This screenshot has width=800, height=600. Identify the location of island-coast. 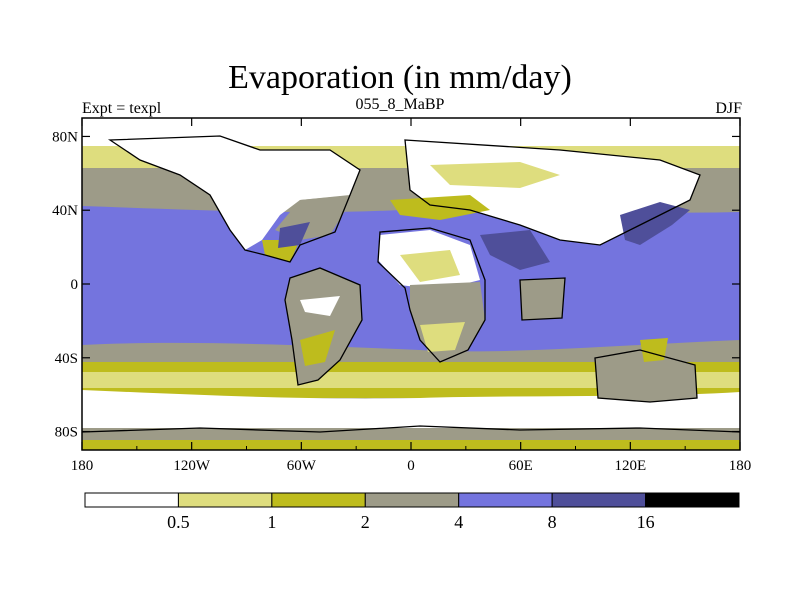
(542, 299).